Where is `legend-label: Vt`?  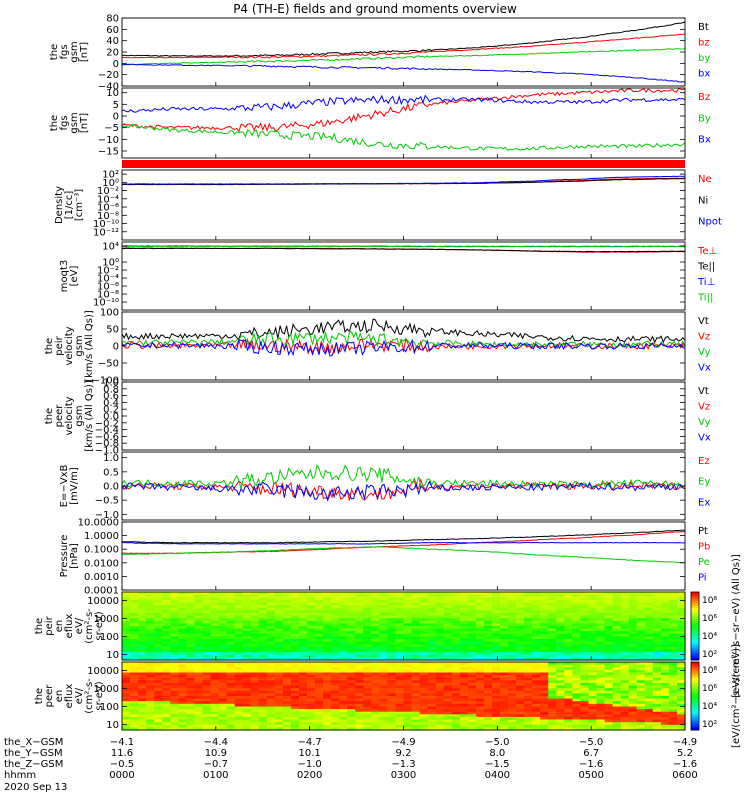 legend-label: Vt is located at coordinates (703, 391).